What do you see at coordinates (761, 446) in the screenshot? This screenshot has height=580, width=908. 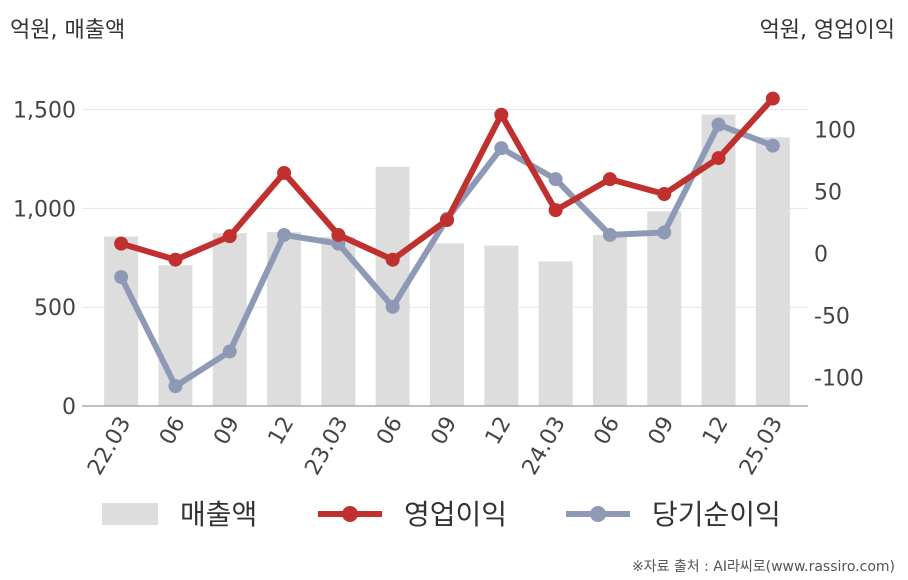 I see `x-tick-label: 25.03` at bounding box center [761, 446].